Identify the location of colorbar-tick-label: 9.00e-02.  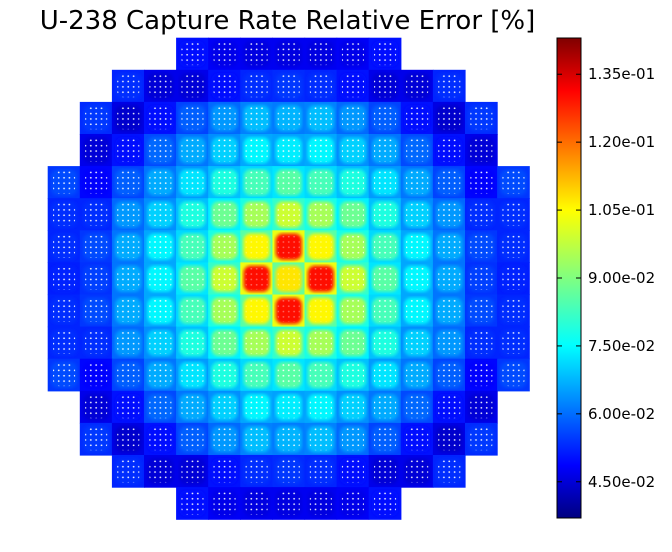
(621, 278).